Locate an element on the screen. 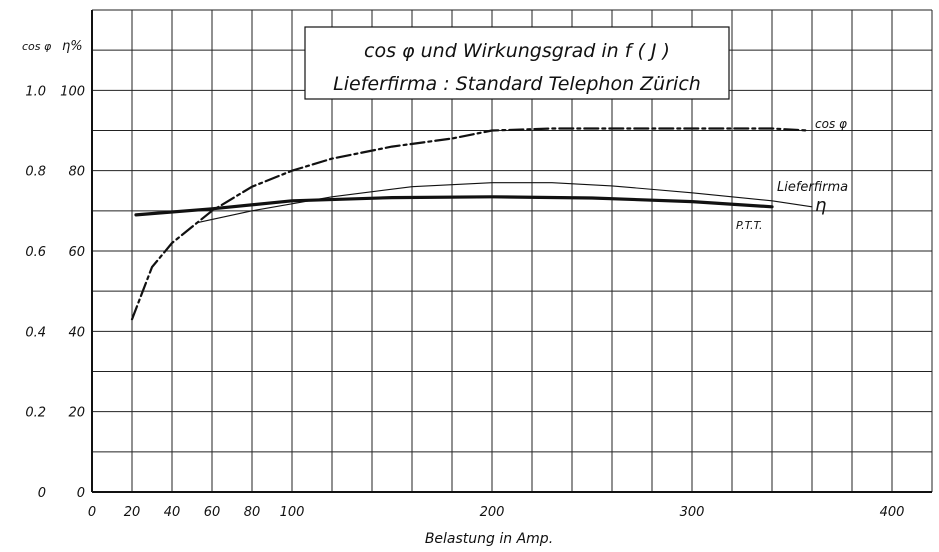  x-tick-label: 80 is located at coordinates (252, 512).